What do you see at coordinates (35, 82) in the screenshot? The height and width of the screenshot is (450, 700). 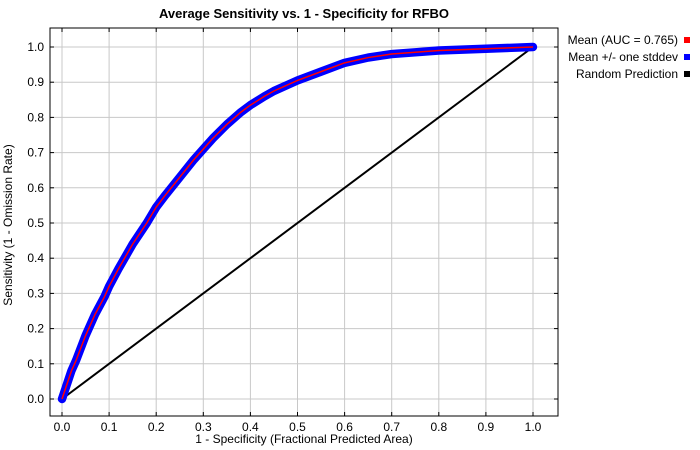 I see `y-tick-label: 0.9` at bounding box center [35, 82].